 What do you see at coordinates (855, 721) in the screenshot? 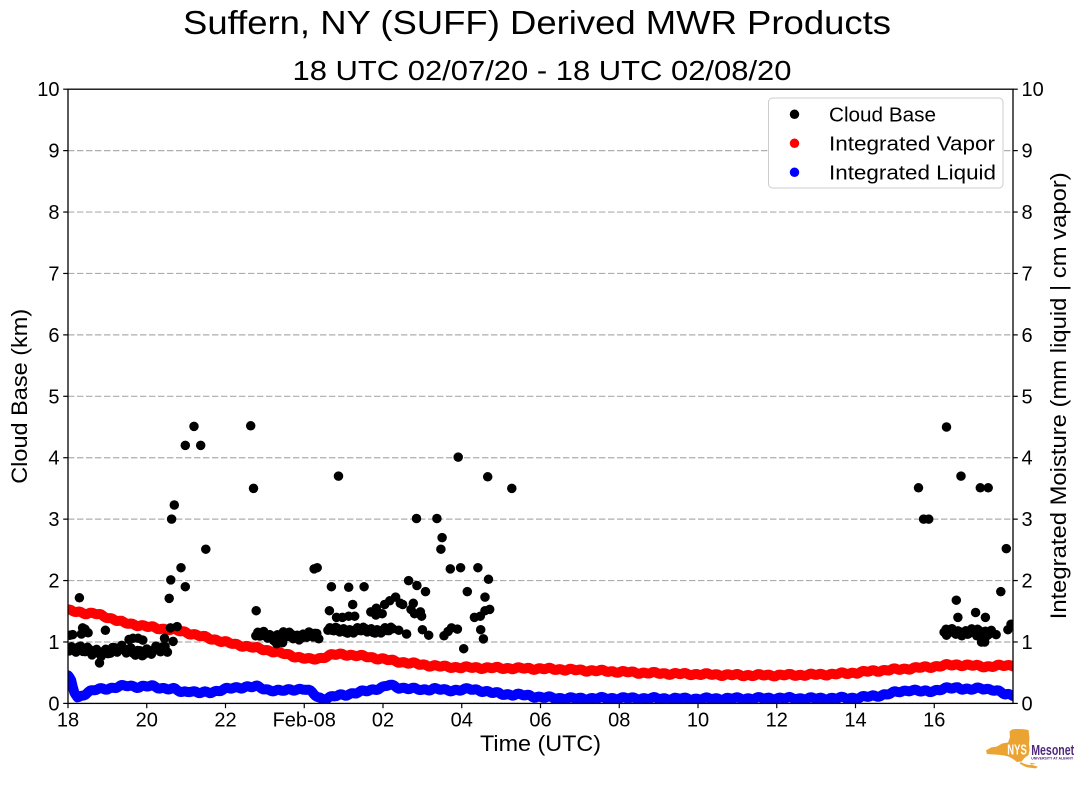
I see `svg-text: 14` at bounding box center [855, 721].